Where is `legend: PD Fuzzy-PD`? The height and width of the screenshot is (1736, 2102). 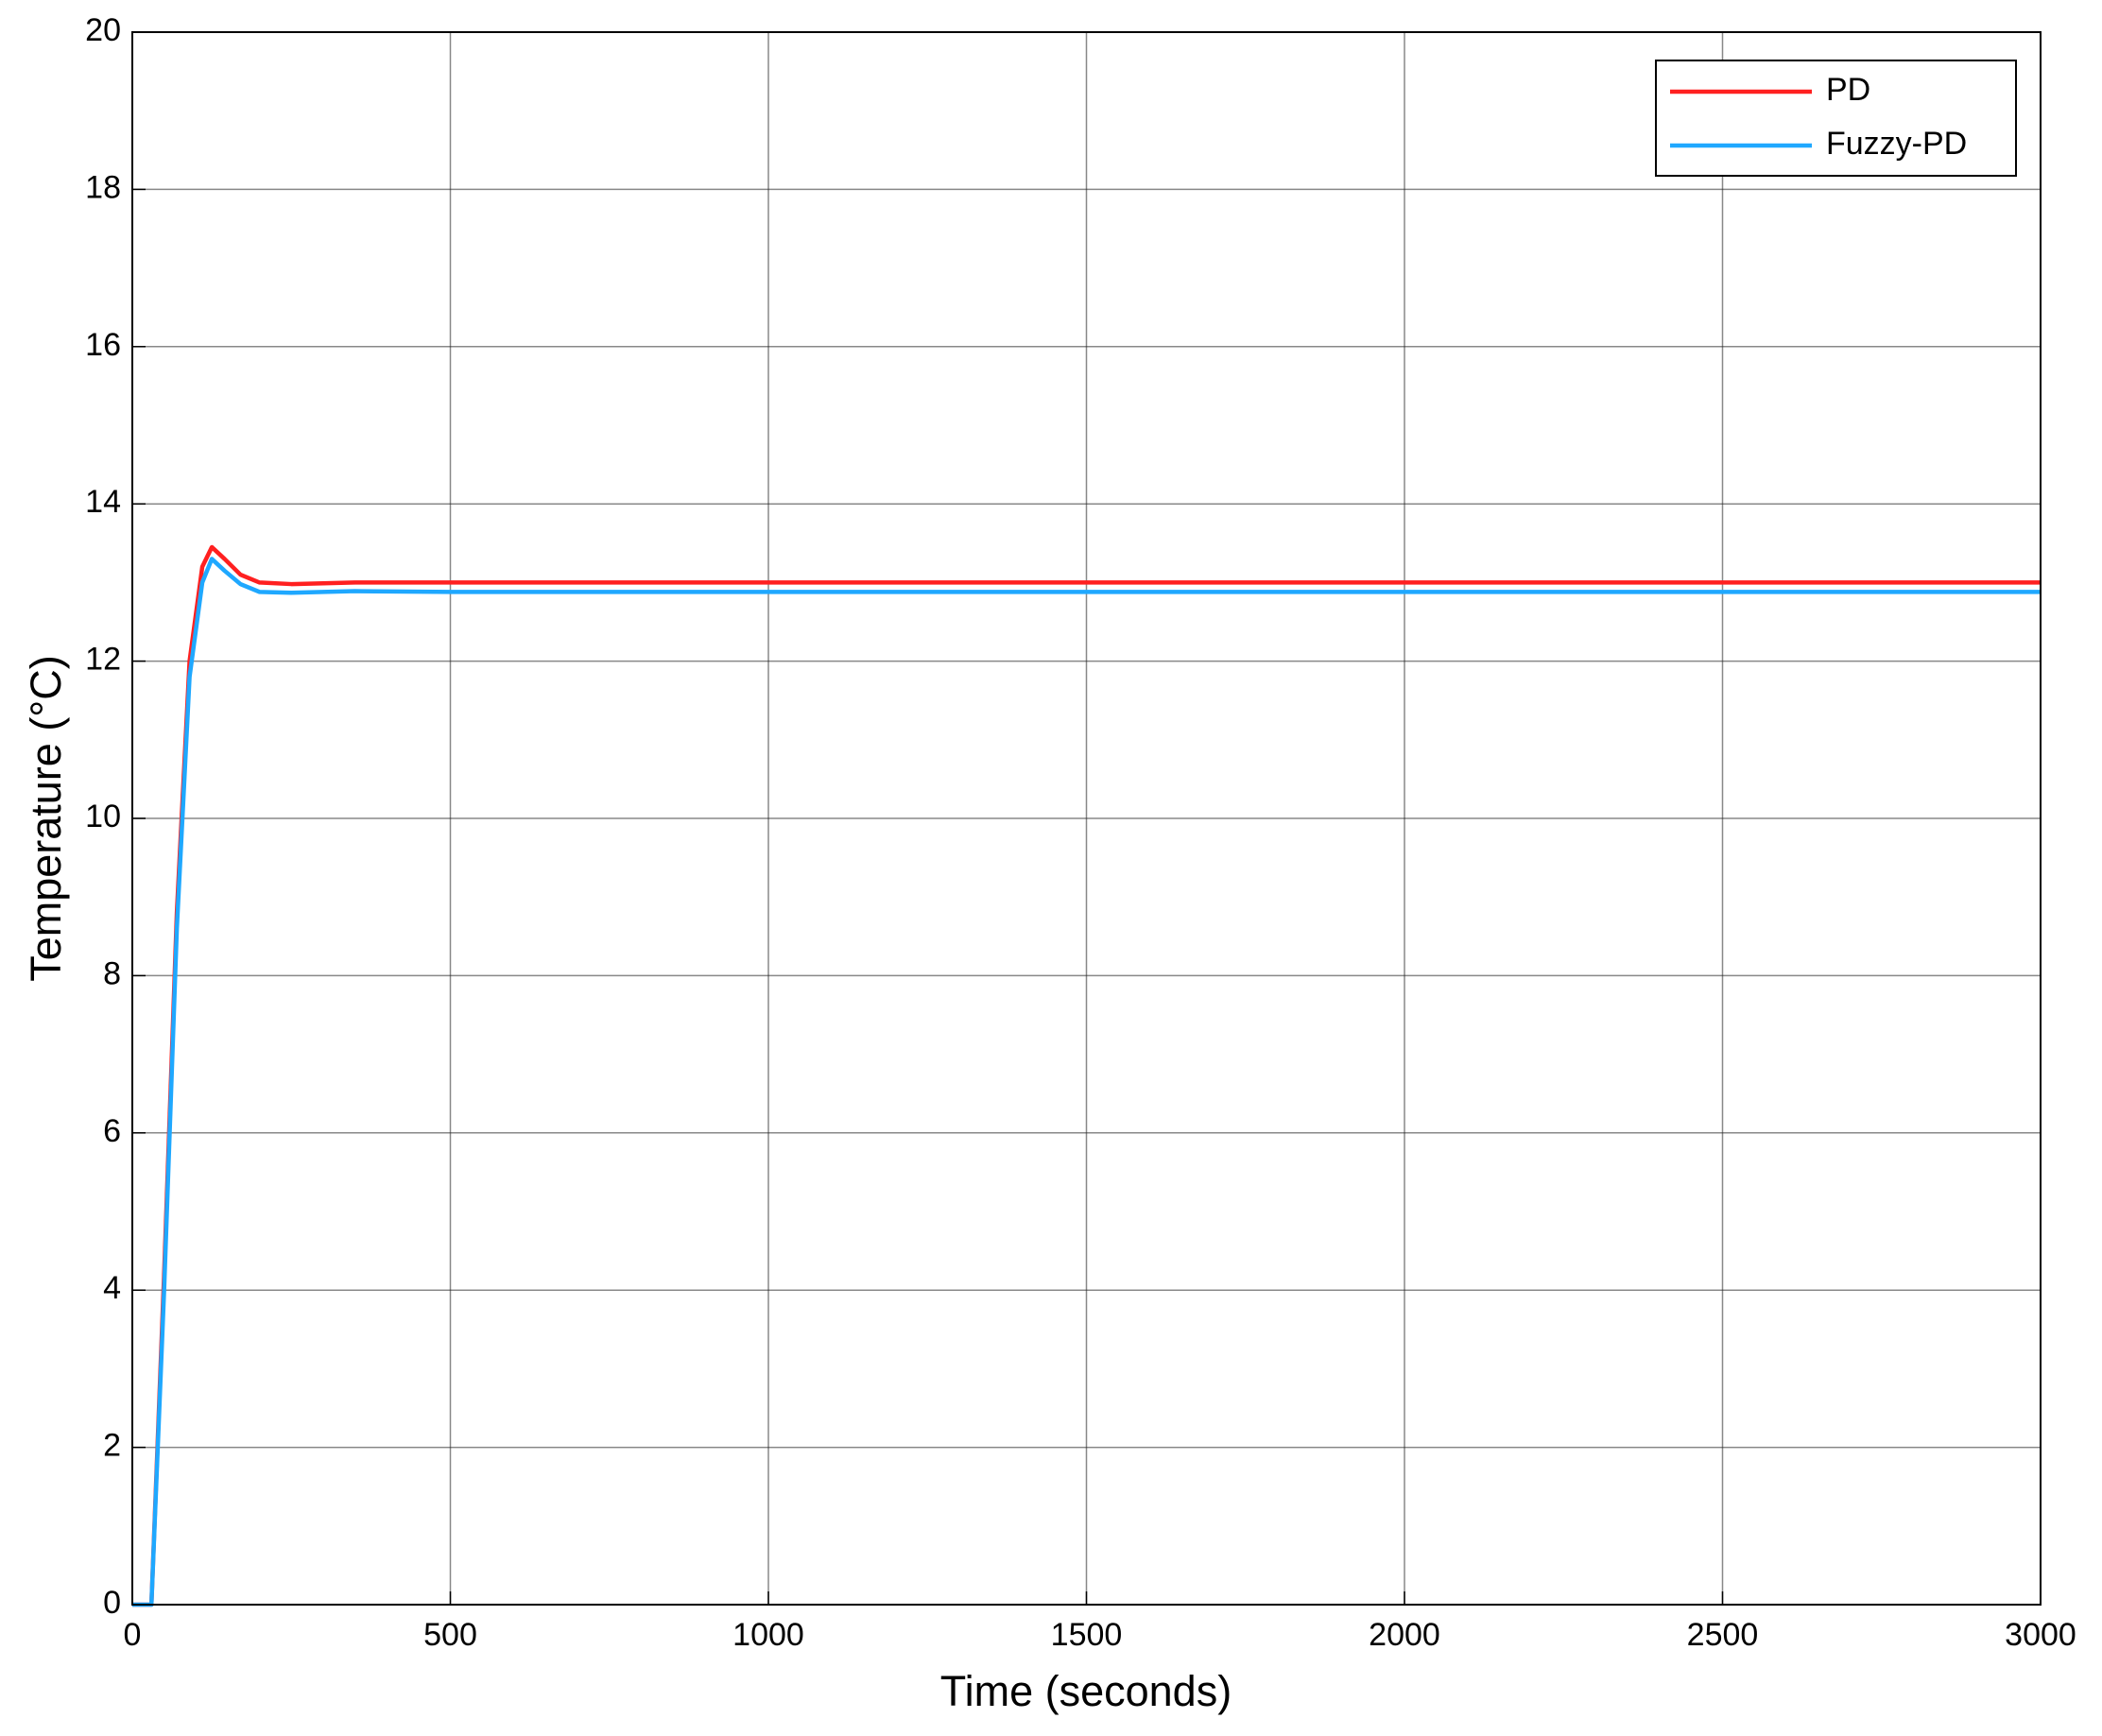
legend: PD Fuzzy-PD is located at coordinates (1836, 118).